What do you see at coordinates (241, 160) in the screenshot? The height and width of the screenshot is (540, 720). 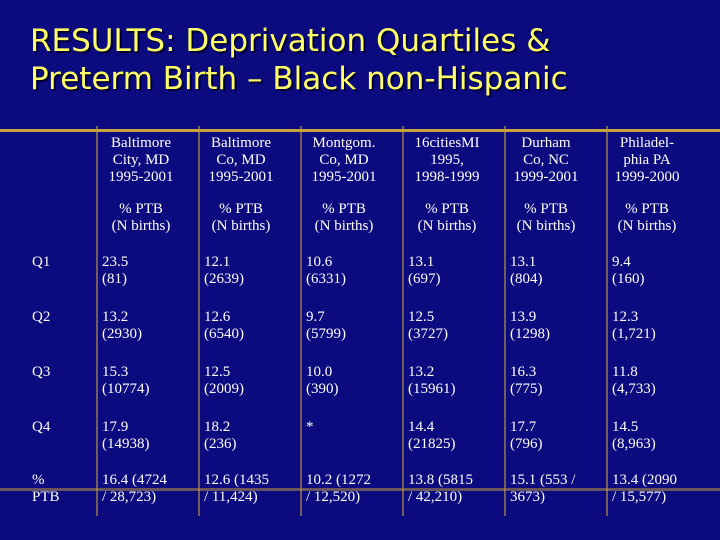 I see `column-header-line-2: Co, MD` at bounding box center [241, 160].